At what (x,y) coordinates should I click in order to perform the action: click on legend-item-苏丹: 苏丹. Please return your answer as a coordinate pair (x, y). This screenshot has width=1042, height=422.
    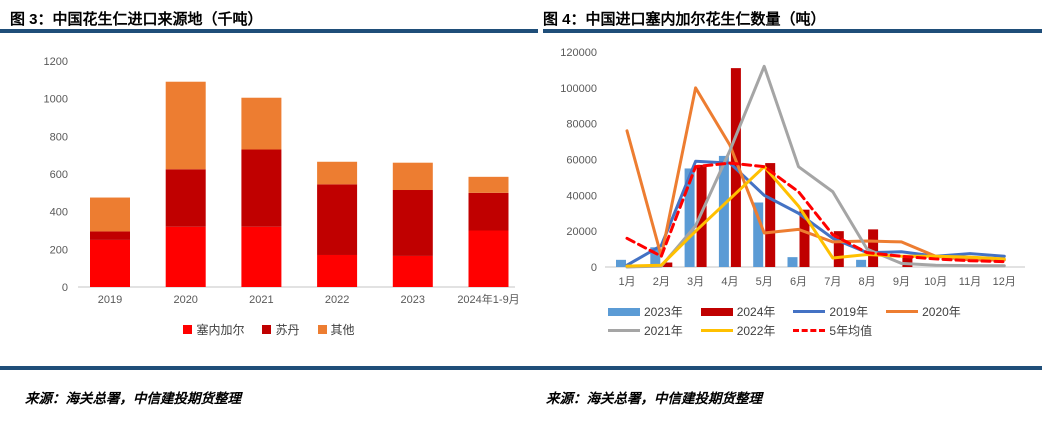
    Looking at the image, I should click on (281, 329).